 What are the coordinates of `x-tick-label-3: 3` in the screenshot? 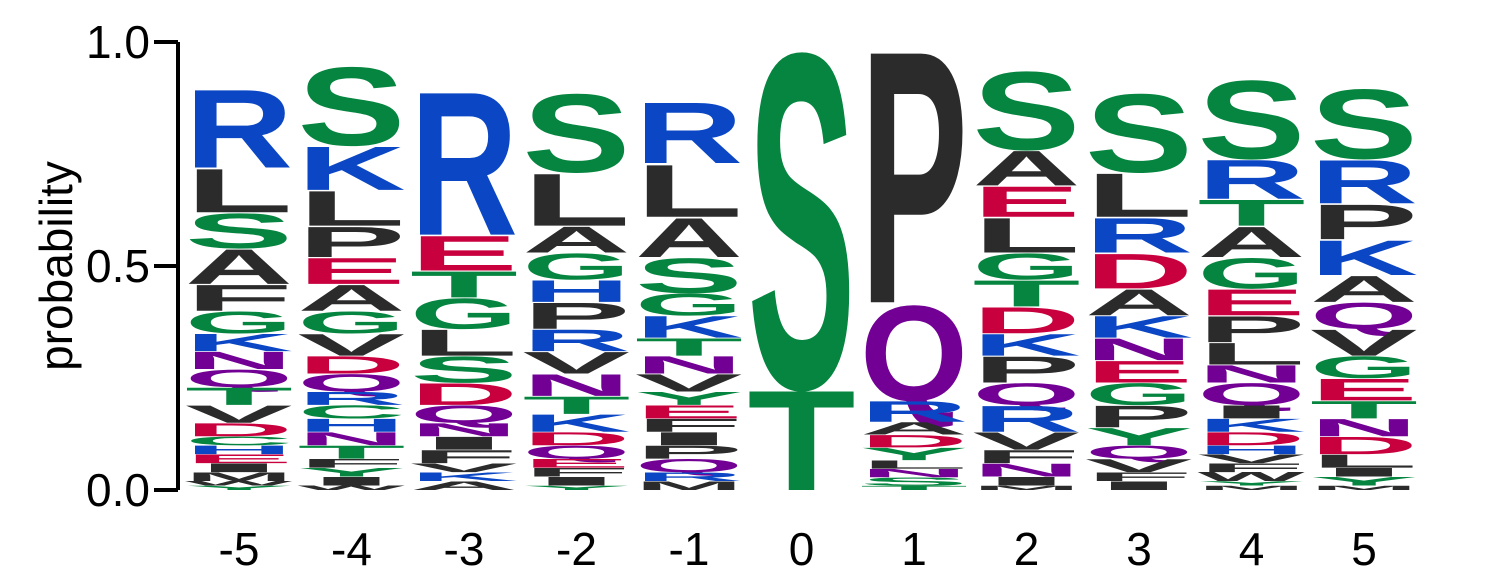 It's located at (1139, 549).